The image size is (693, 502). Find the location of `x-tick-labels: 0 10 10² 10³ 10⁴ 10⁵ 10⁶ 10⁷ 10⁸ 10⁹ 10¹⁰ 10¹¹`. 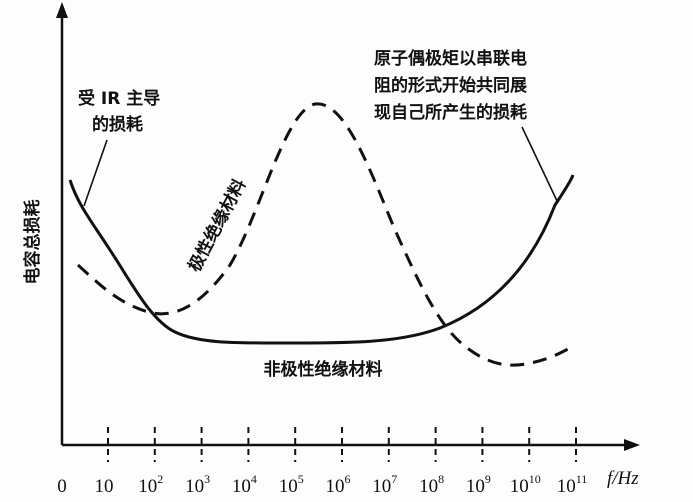

x-tick-labels: 0 10 10² 10³ 10⁴ 10⁵ 10⁶ 10⁷ 10⁸ 10⁹ 10¹⁰ 10¹¹ is located at coordinates (322, 484).